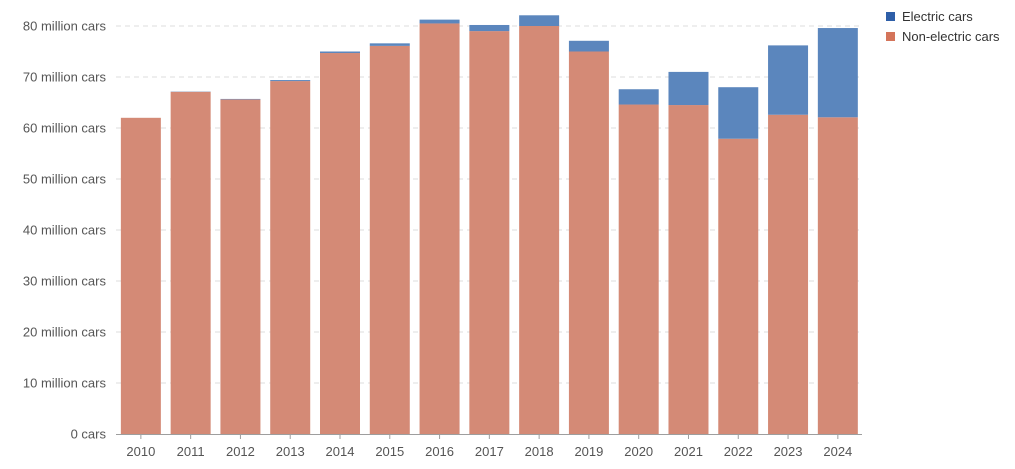 The image size is (1015, 469). I want to click on y-tick-label: 40 million cars, so click(65, 230).